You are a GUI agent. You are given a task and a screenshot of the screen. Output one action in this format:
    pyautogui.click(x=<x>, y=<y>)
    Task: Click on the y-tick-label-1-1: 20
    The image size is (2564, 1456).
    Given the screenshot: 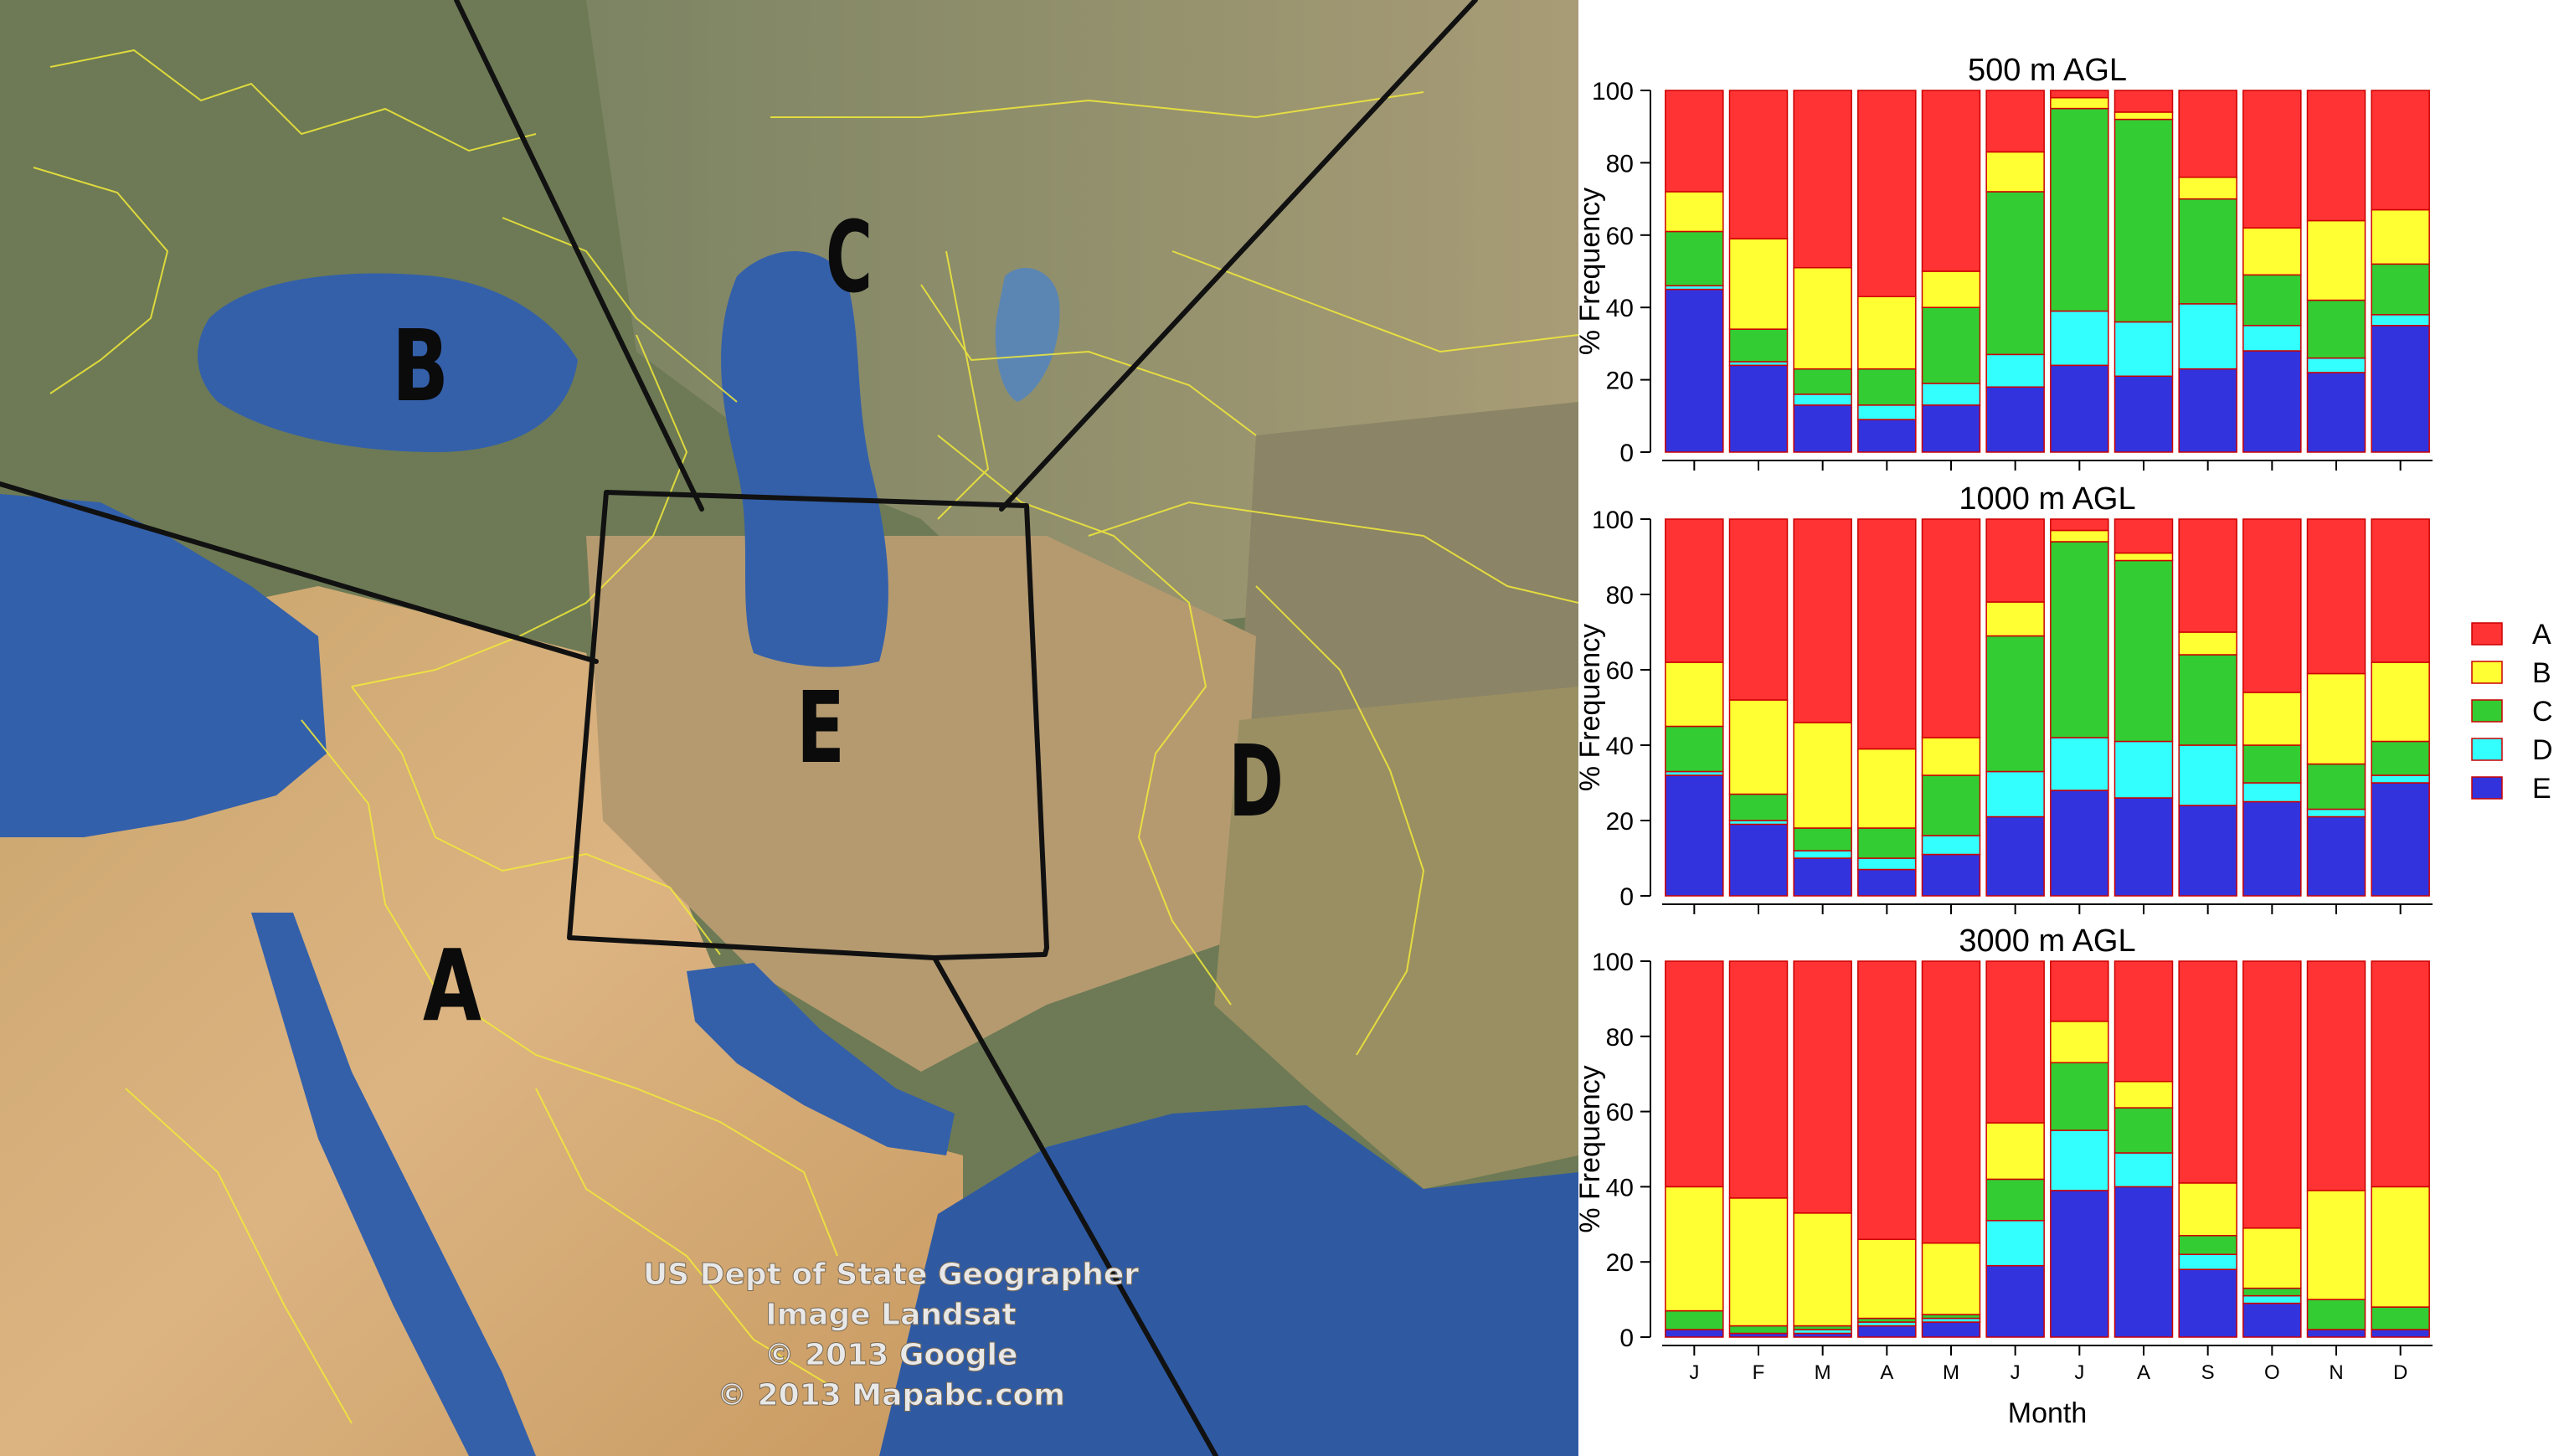 What is the action you would take?
    pyautogui.click(x=1620, y=822)
    